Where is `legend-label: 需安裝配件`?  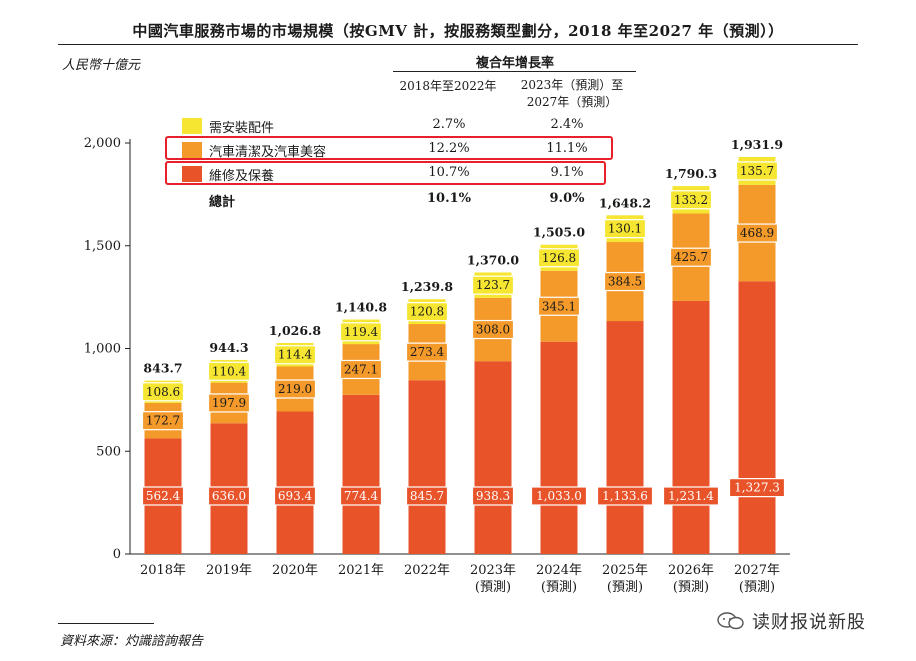
legend-label: 需安裝配件 is located at coordinates (242, 128).